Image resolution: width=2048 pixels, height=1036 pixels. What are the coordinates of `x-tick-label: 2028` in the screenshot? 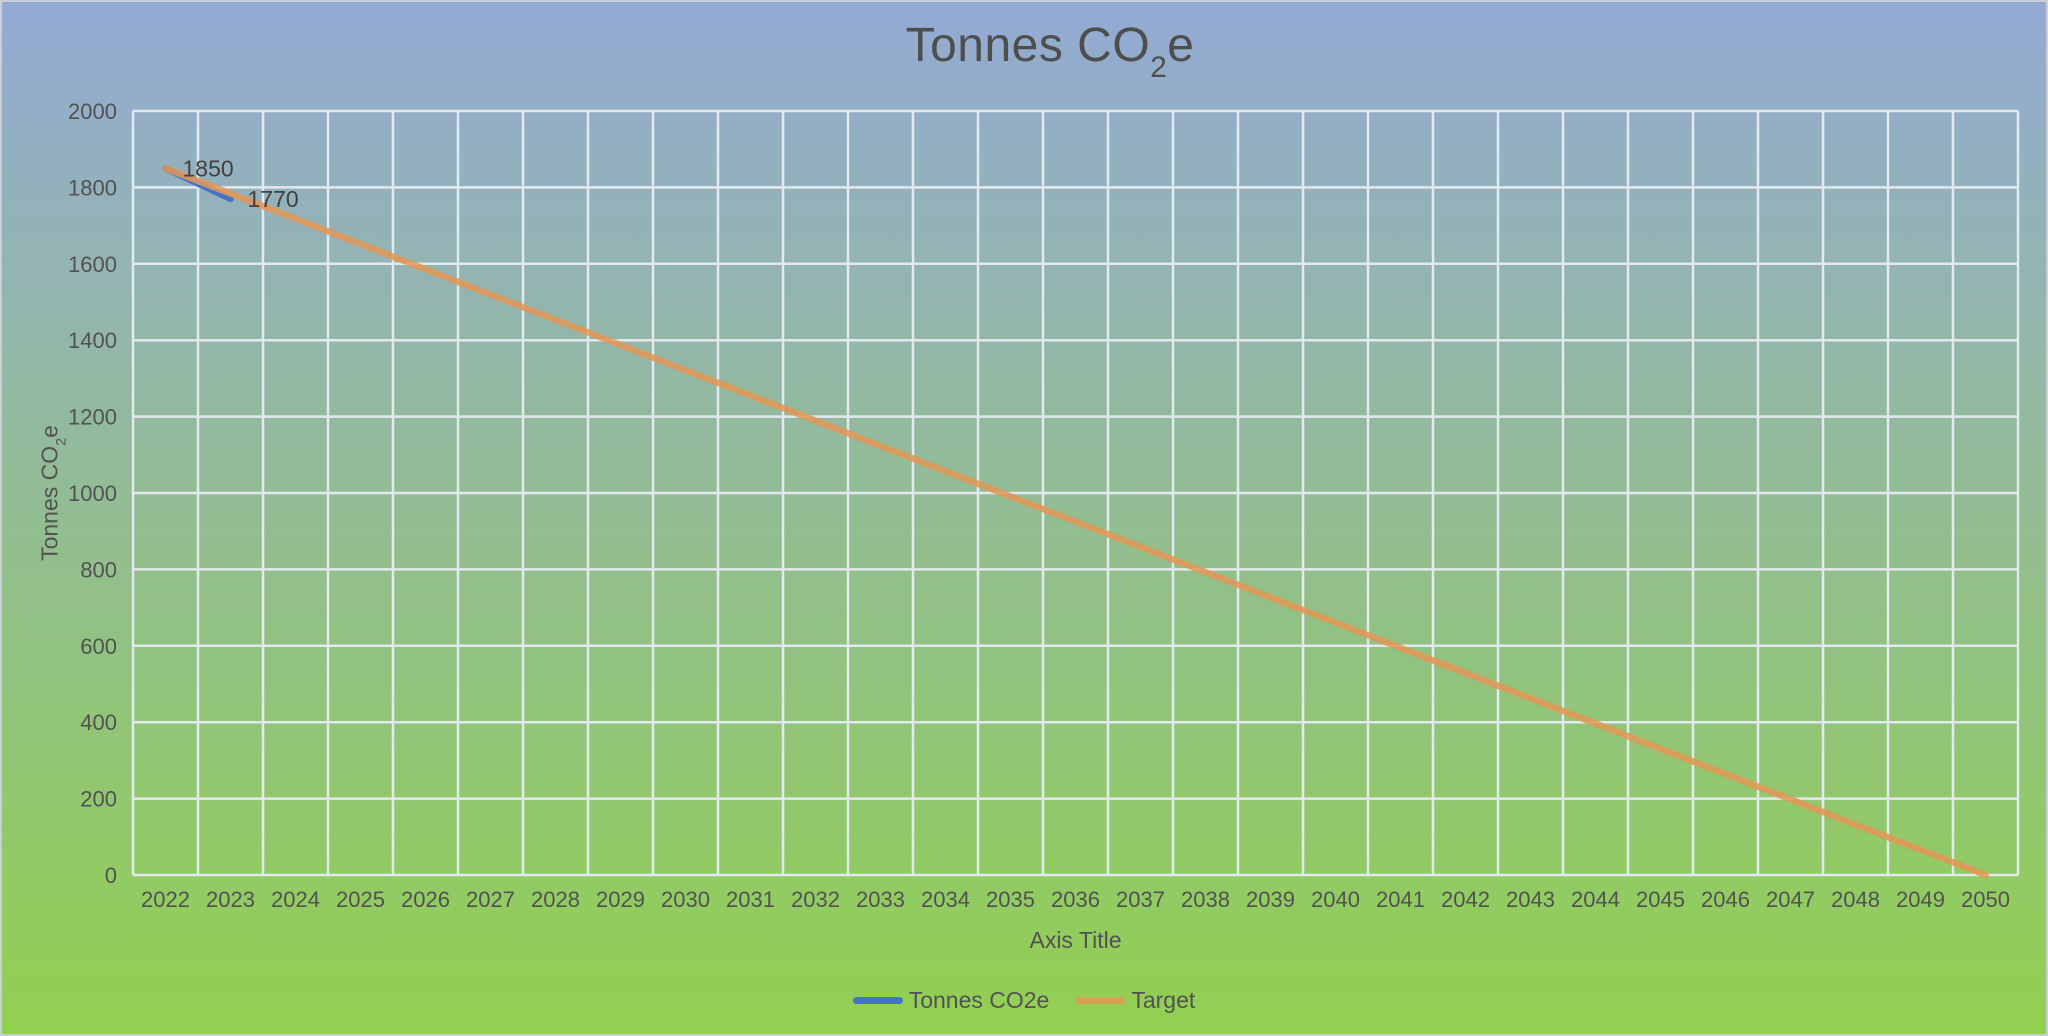 It's located at (555, 899).